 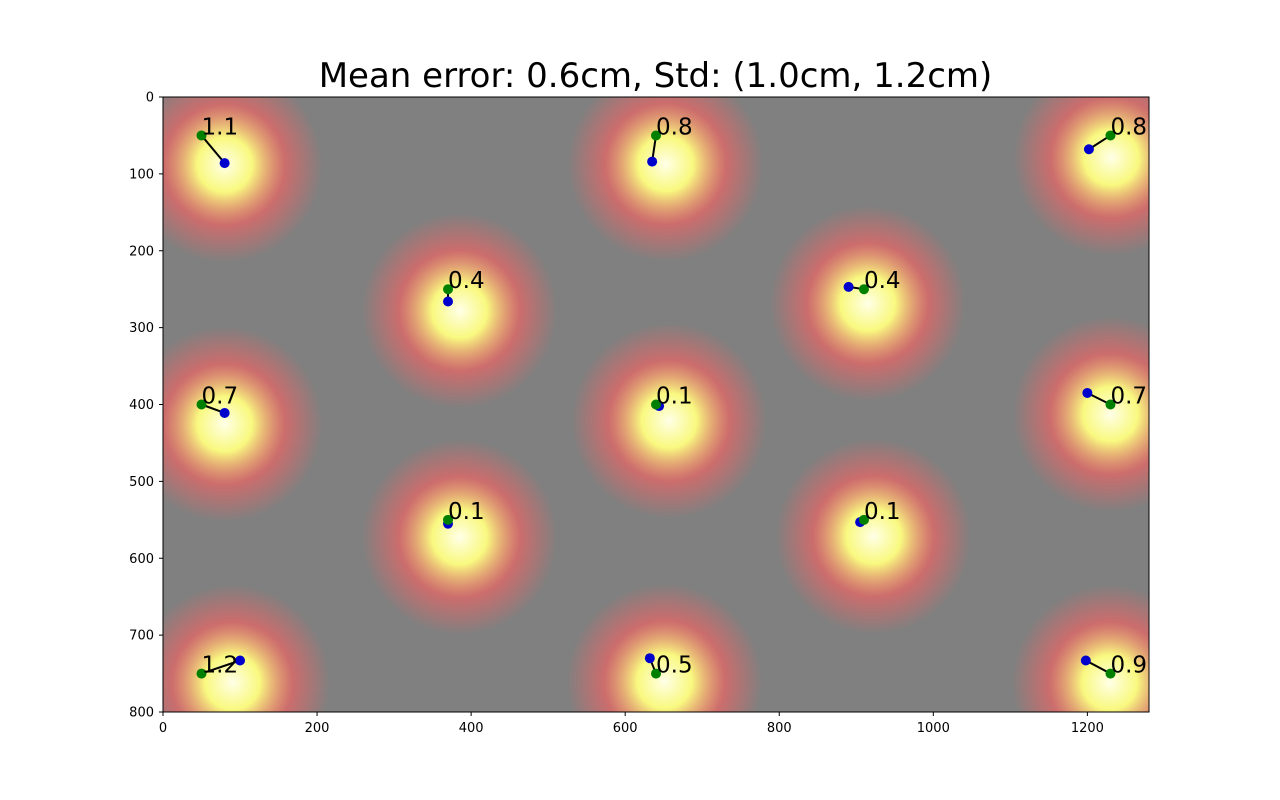 I want to click on y-axis: 0 100 200 300 400 500 600 700 800, so click(x=146, y=406).